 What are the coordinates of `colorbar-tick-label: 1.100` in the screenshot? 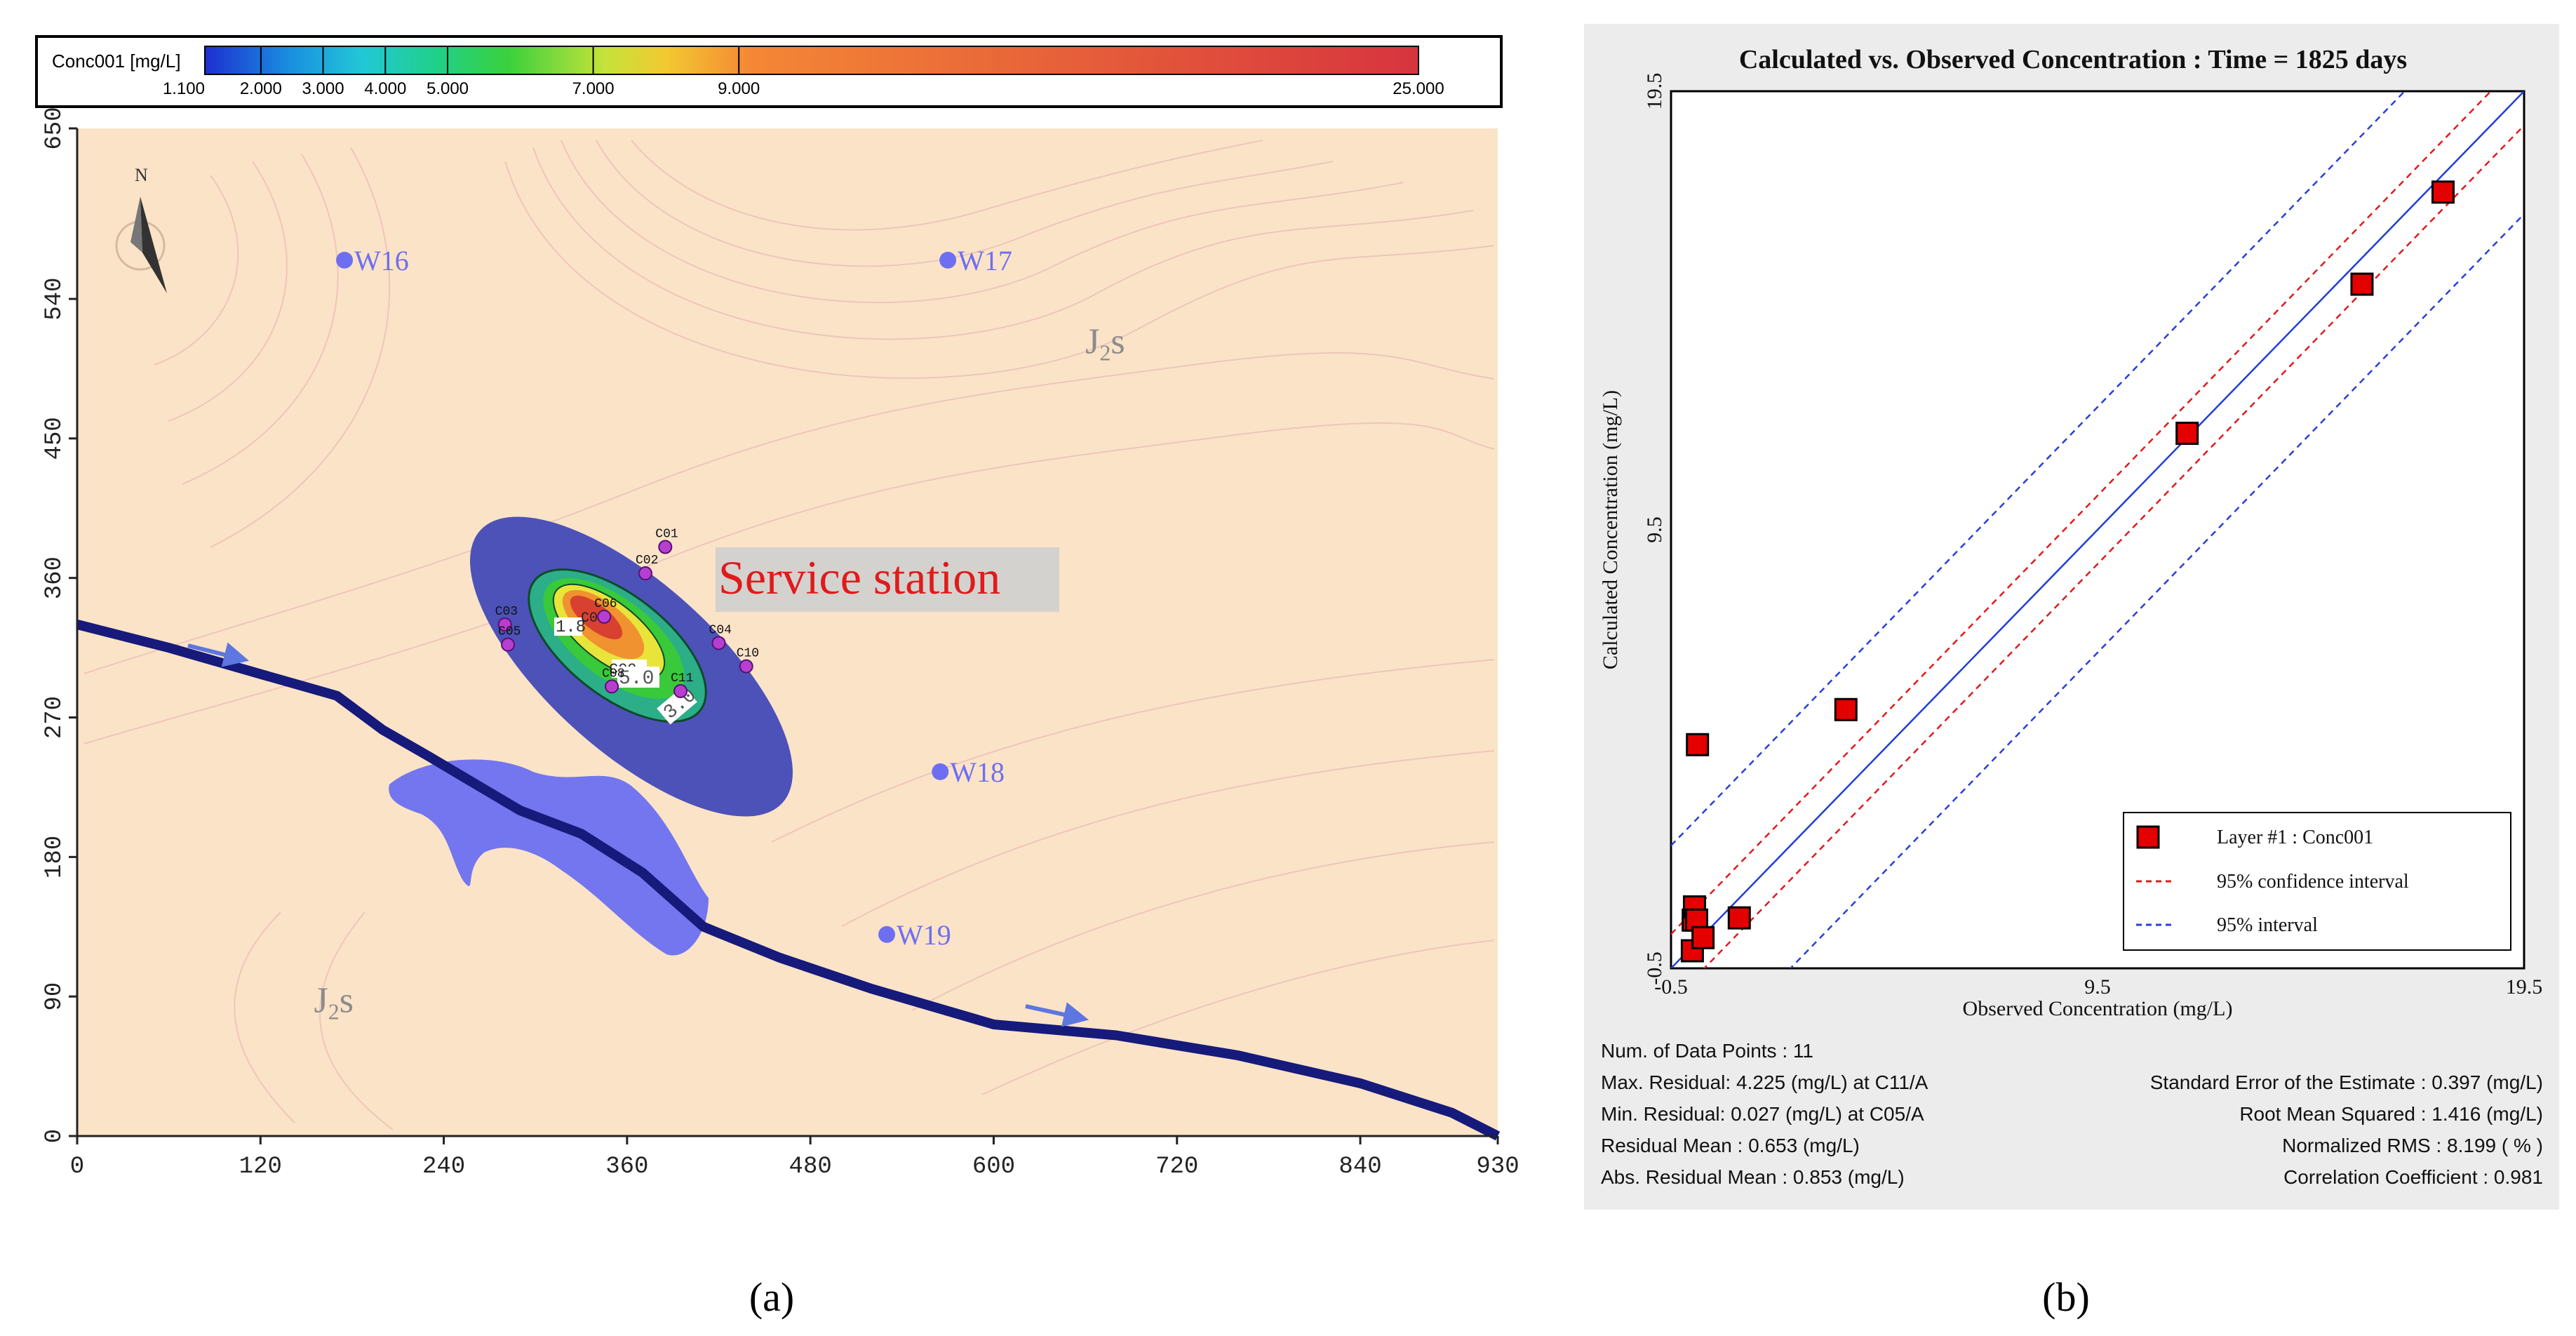 It's located at (184, 88).